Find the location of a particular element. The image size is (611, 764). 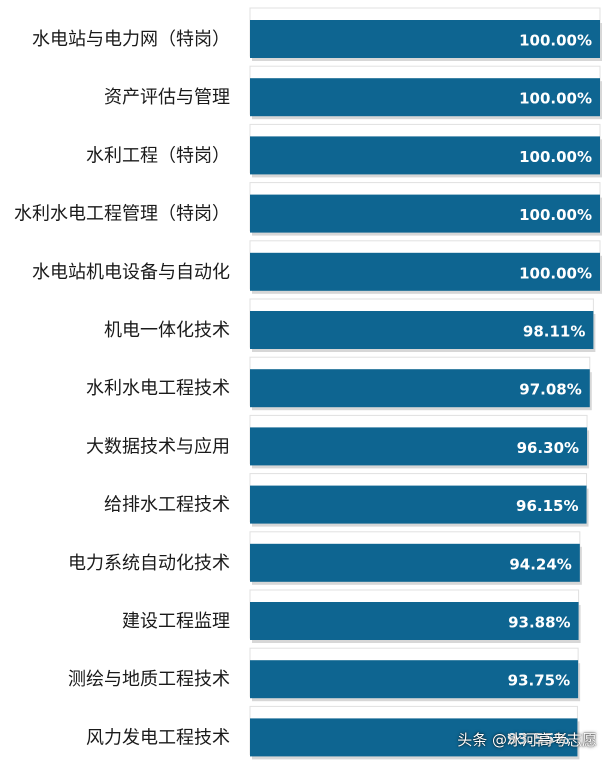

category-label: 水利水电工程管理（特岗） is located at coordinates (122, 214).